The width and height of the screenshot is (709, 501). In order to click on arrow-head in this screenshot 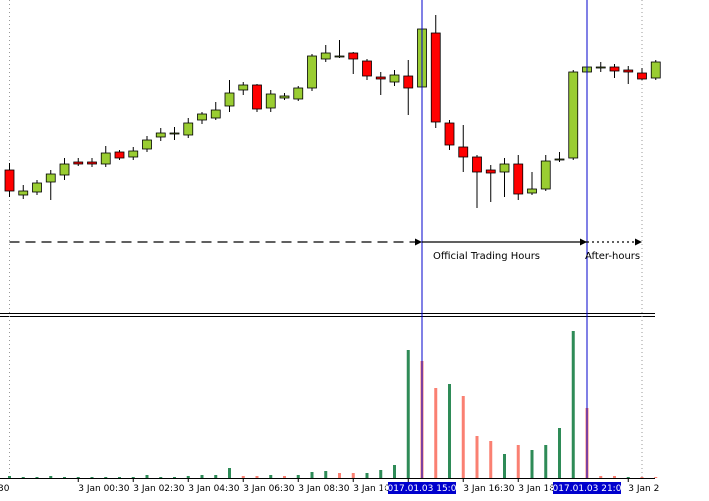, I will do `click(418, 242)`.